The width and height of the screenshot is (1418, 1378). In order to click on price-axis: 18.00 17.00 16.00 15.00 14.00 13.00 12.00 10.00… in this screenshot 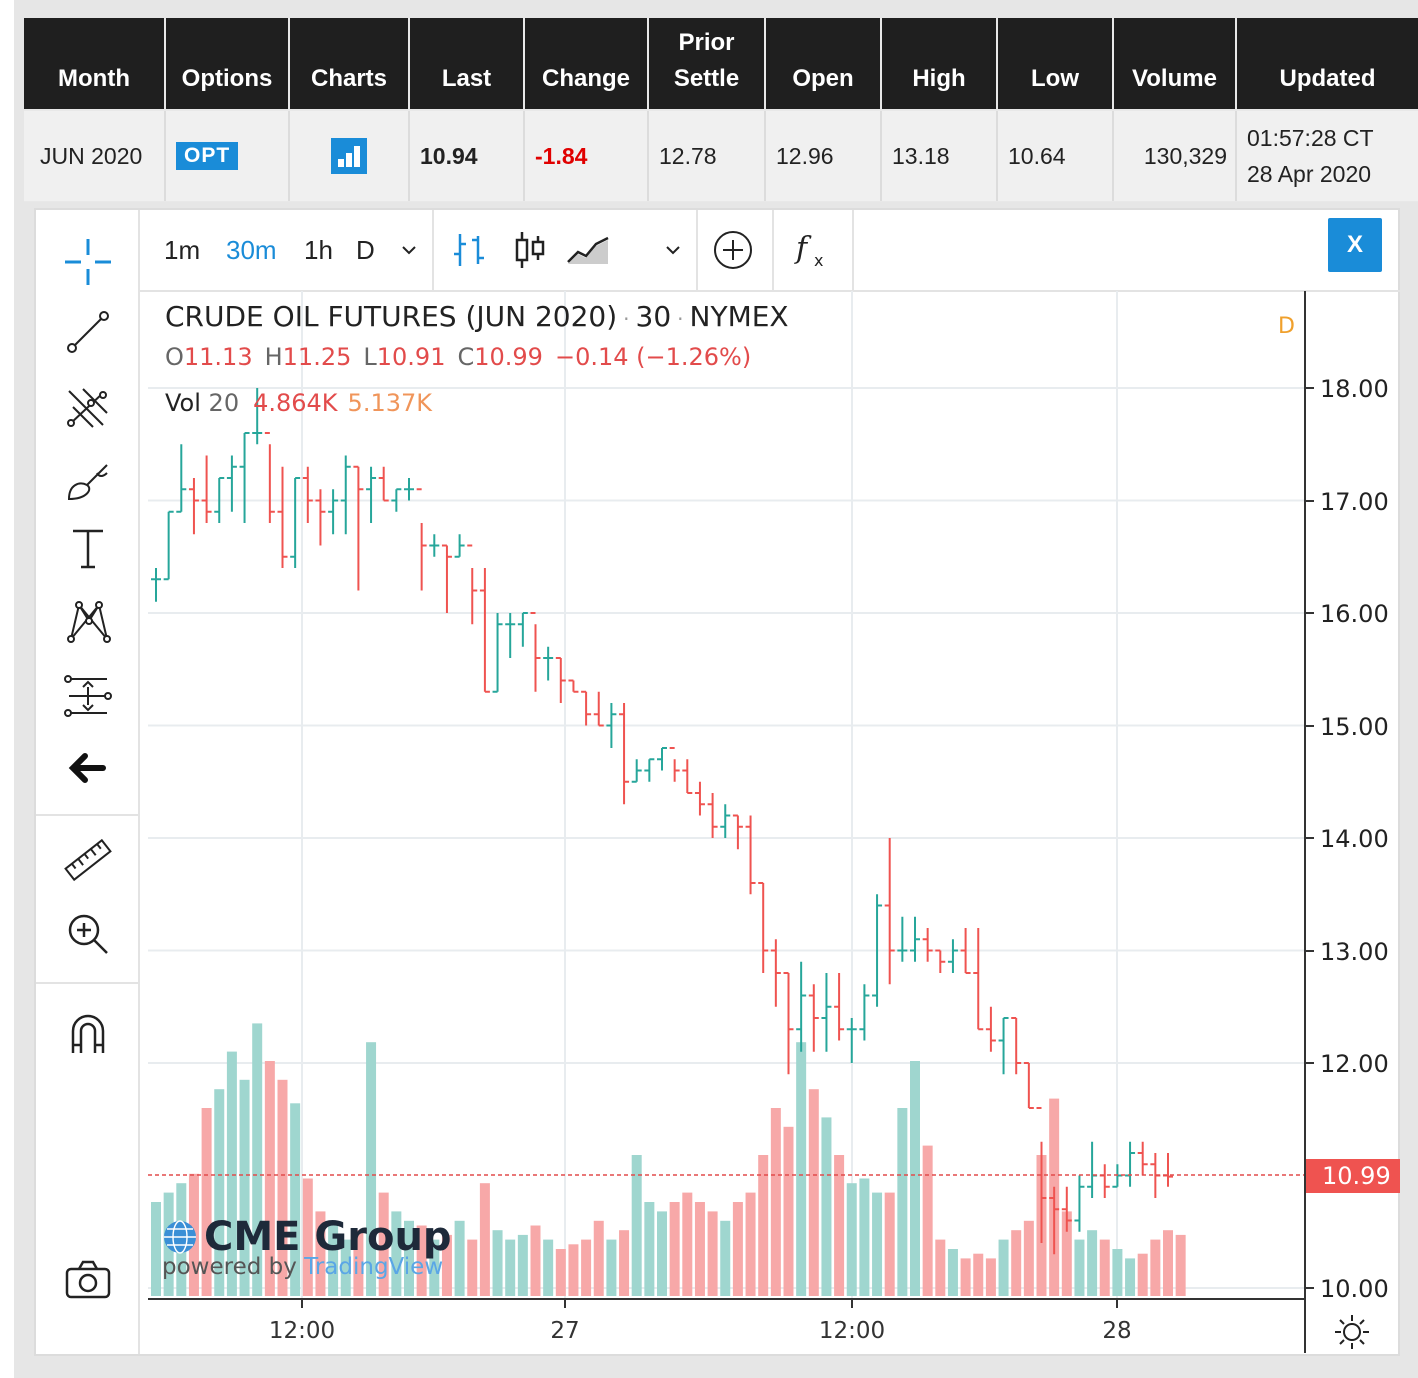, I will do `click(1352, 822)`.